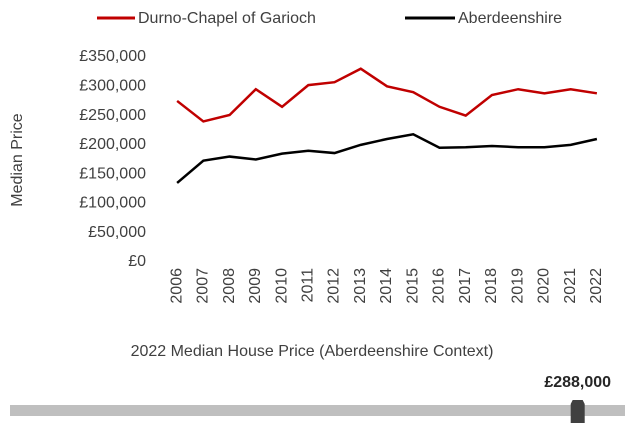 This screenshot has height=423, width=625. Describe the element at coordinates (255, 286) in the screenshot. I see `x-tick-label: 2009` at that location.